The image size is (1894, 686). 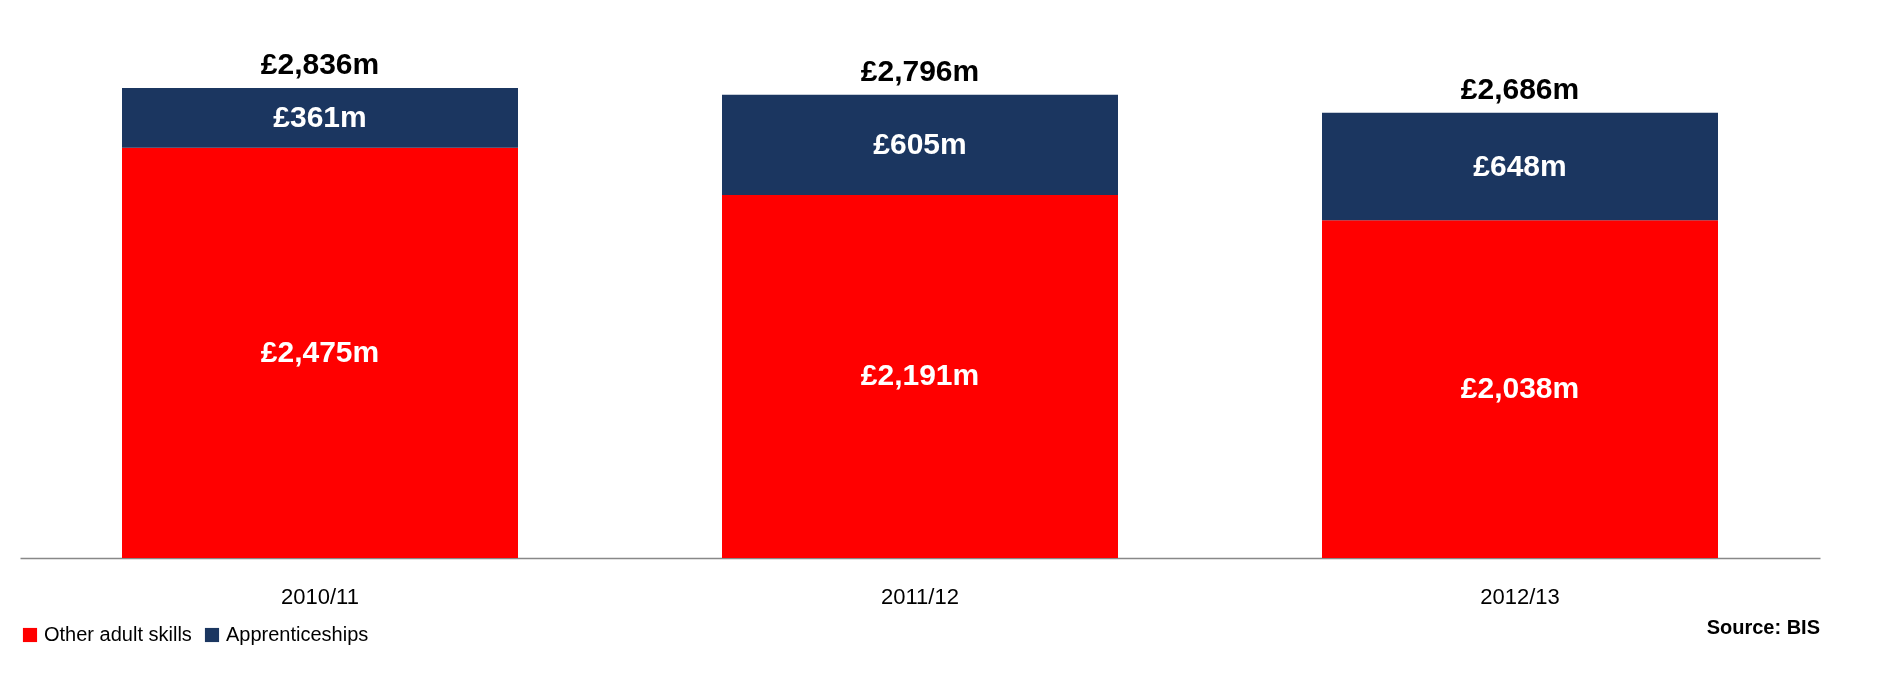 What do you see at coordinates (1520, 88) in the screenshot?
I see `total-label: £2,686m` at bounding box center [1520, 88].